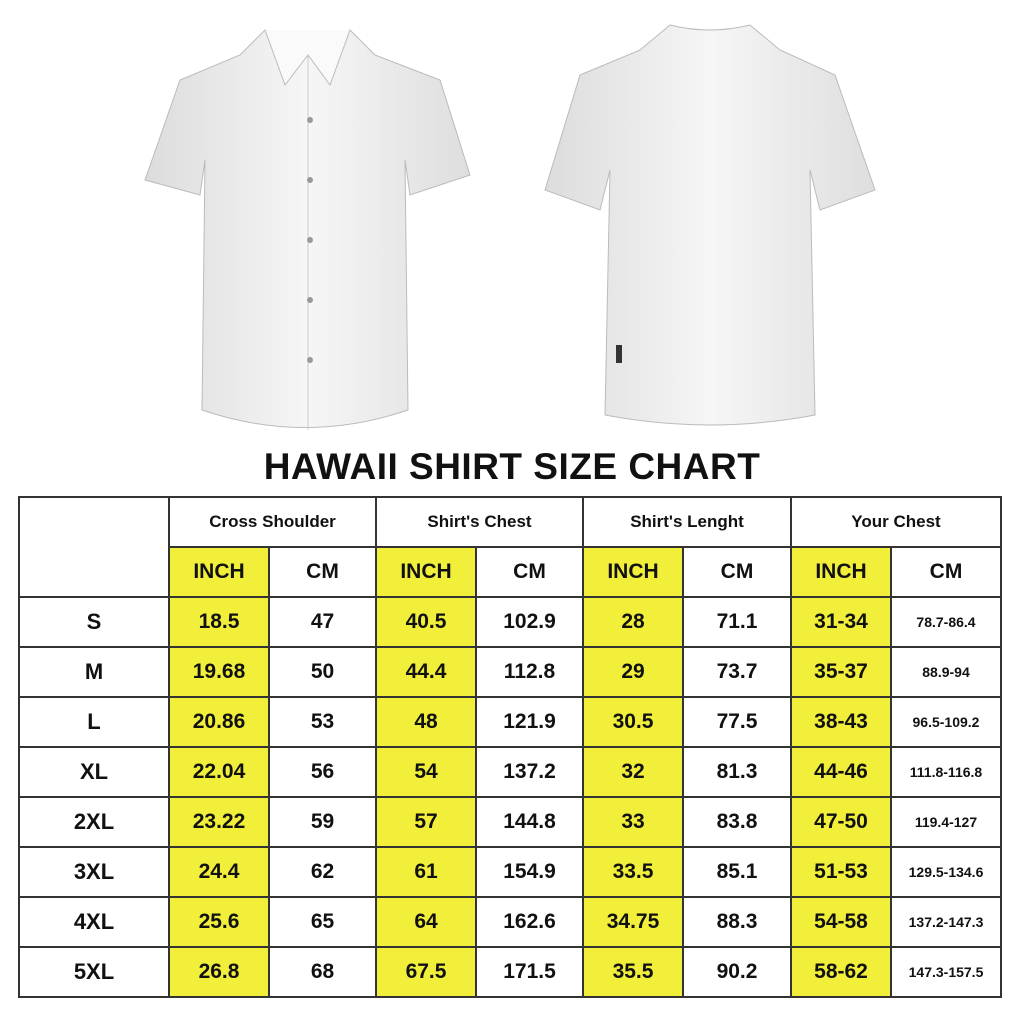  I want to click on table-cell: 35-37, so click(841, 672).